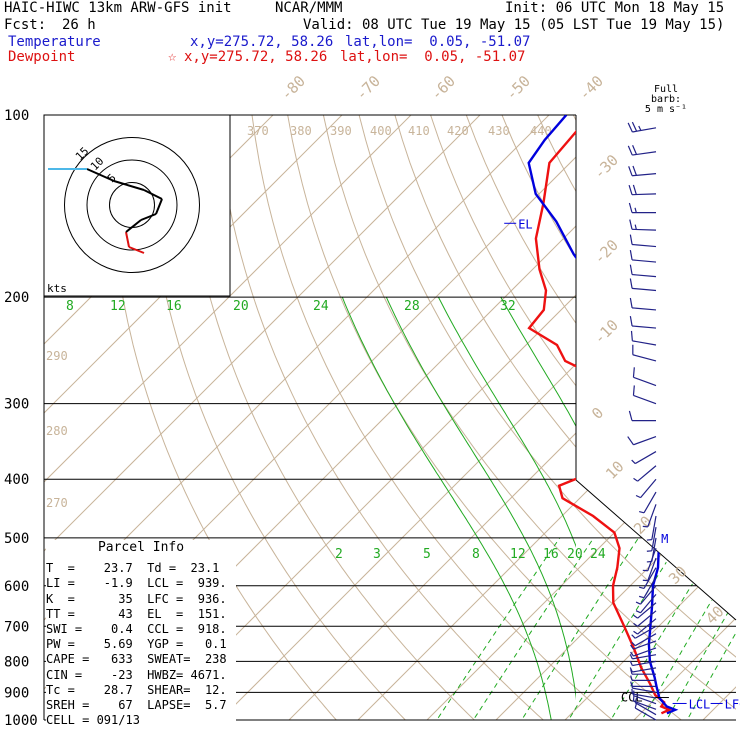 The height and width of the screenshot is (740, 740). Describe the element at coordinates (141, 547) in the screenshot. I see `parcel-info-title: Parcel Info` at that location.